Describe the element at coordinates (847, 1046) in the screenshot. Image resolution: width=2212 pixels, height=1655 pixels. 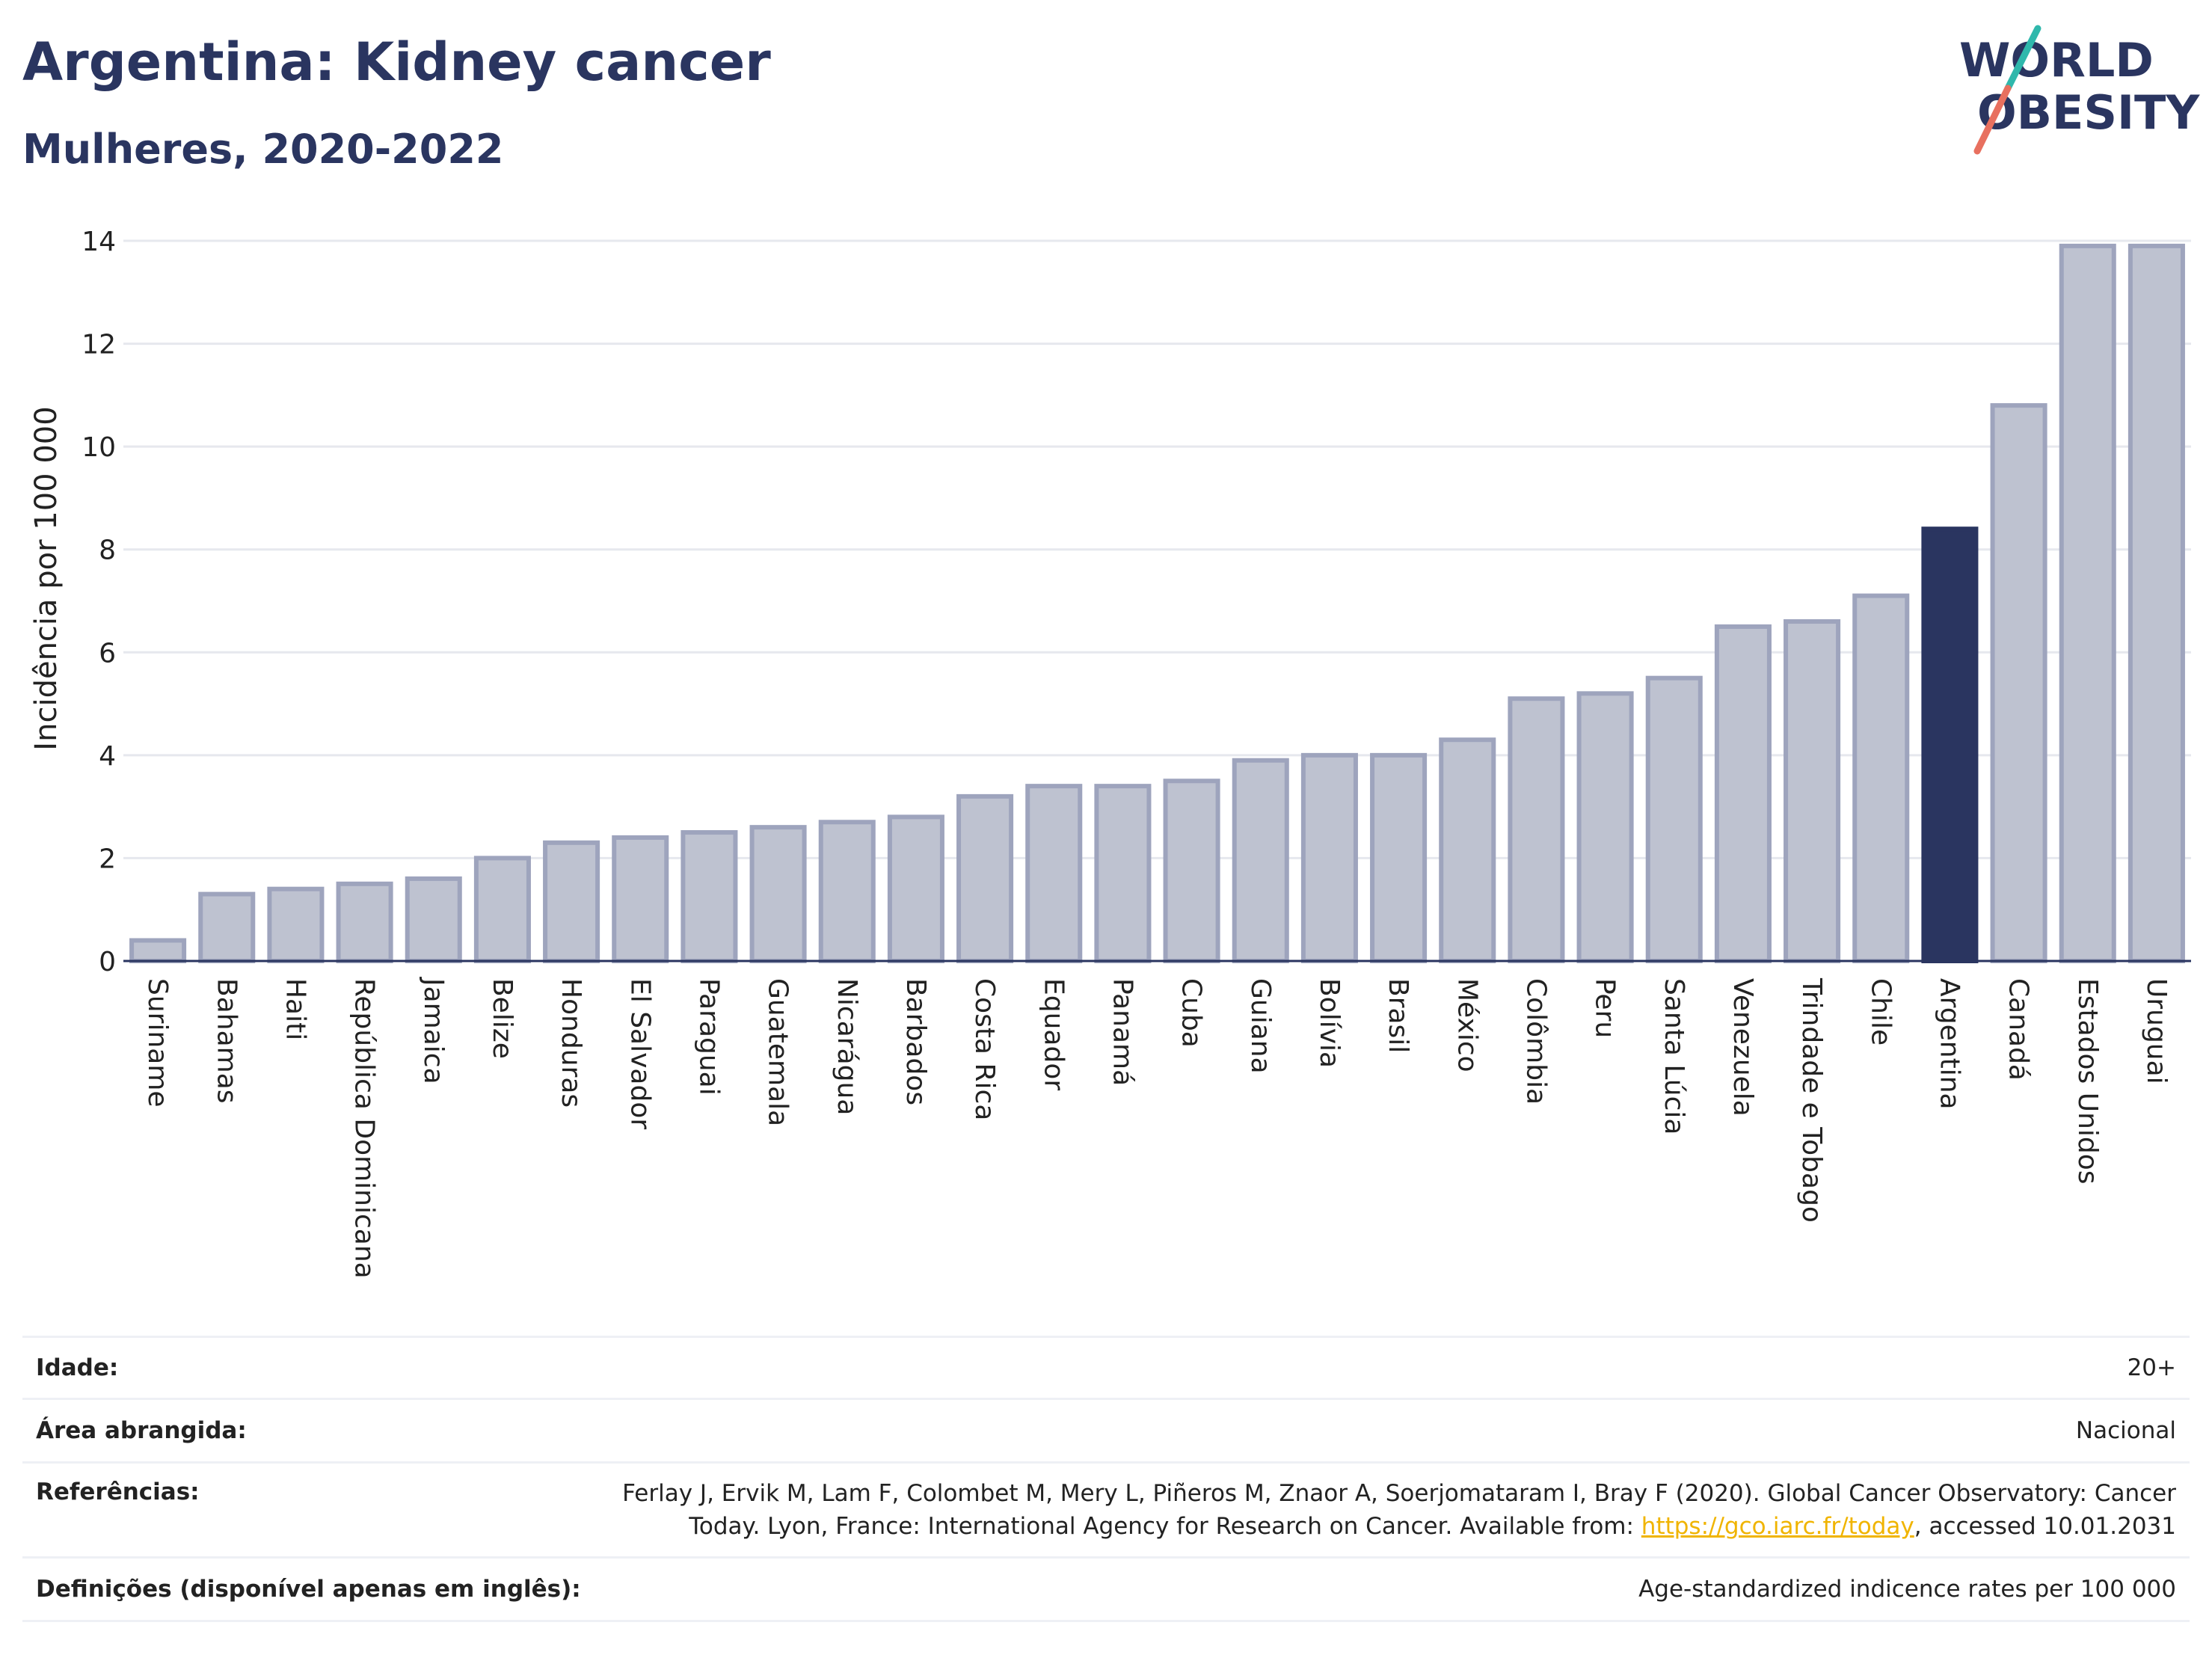
I see `x-tick-label: Nicarágua` at that location.